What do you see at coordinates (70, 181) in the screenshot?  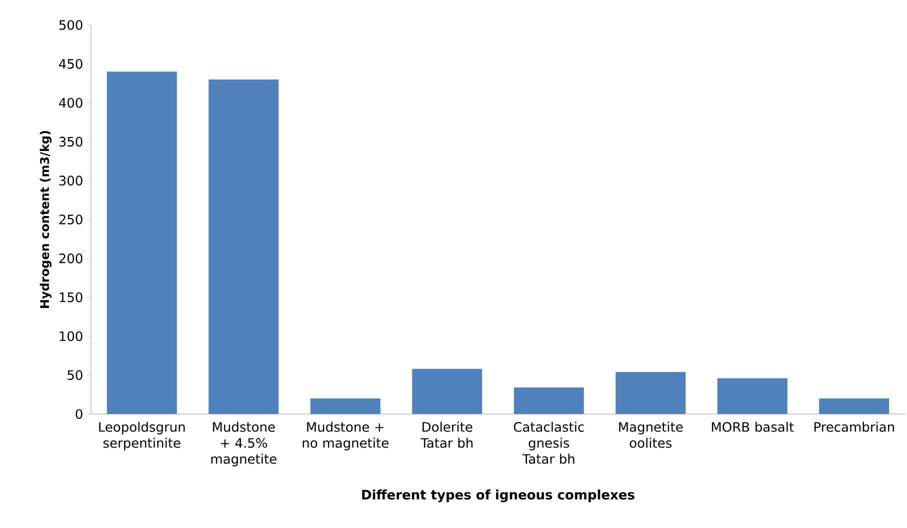 I see `y-tick-label: 300` at bounding box center [70, 181].